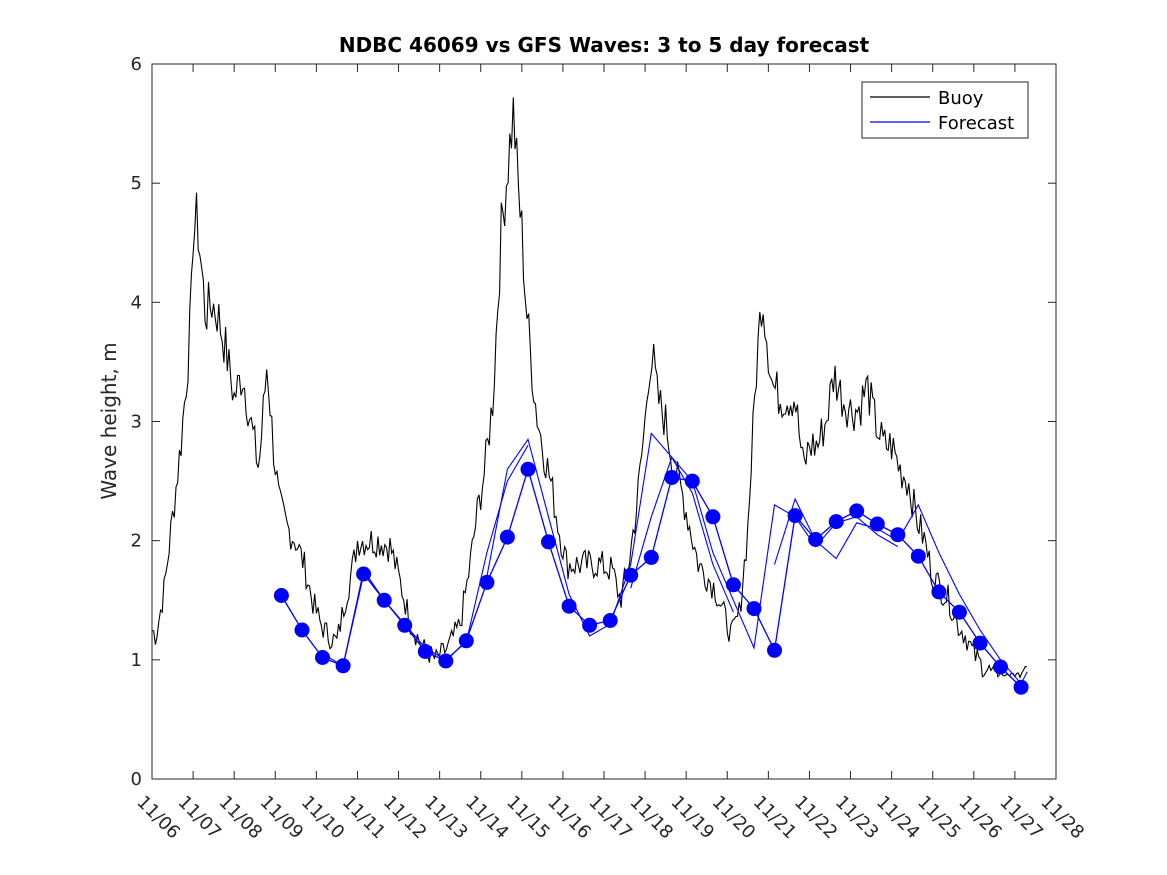 The height and width of the screenshot is (875, 1167). I want to click on y-tick-label: 4, so click(136, 302).